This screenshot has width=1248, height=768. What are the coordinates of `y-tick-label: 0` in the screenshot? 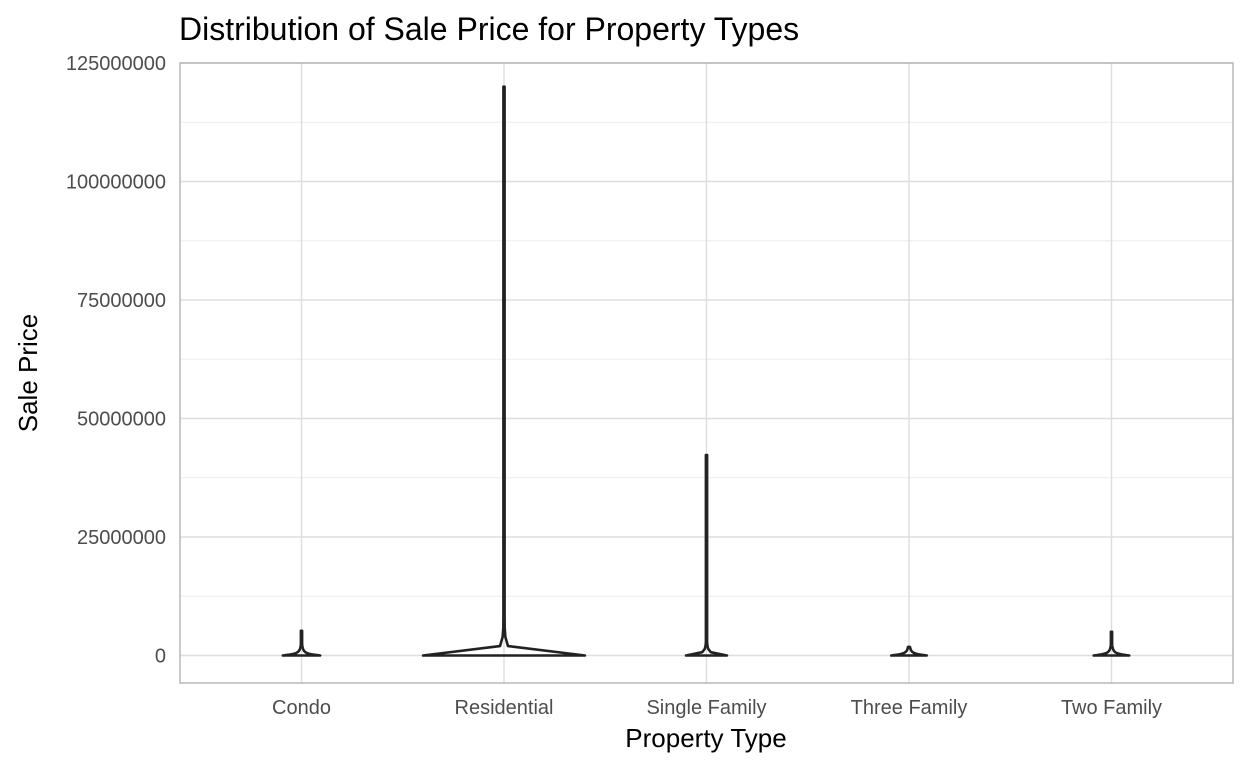 It's located at (160, 657).